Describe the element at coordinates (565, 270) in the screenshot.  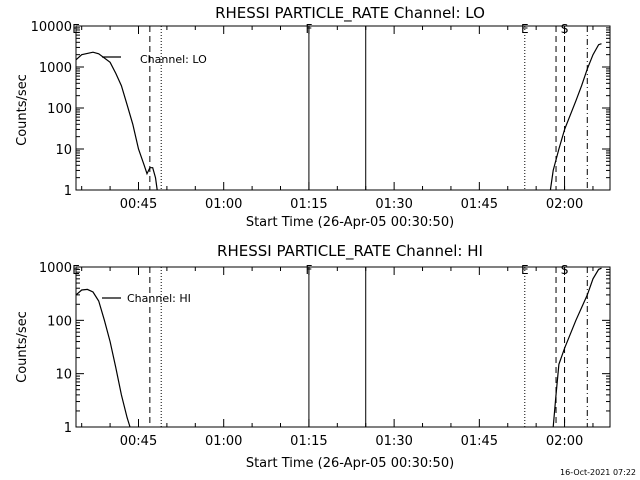
I see `hi-marker-label: S` at that location.